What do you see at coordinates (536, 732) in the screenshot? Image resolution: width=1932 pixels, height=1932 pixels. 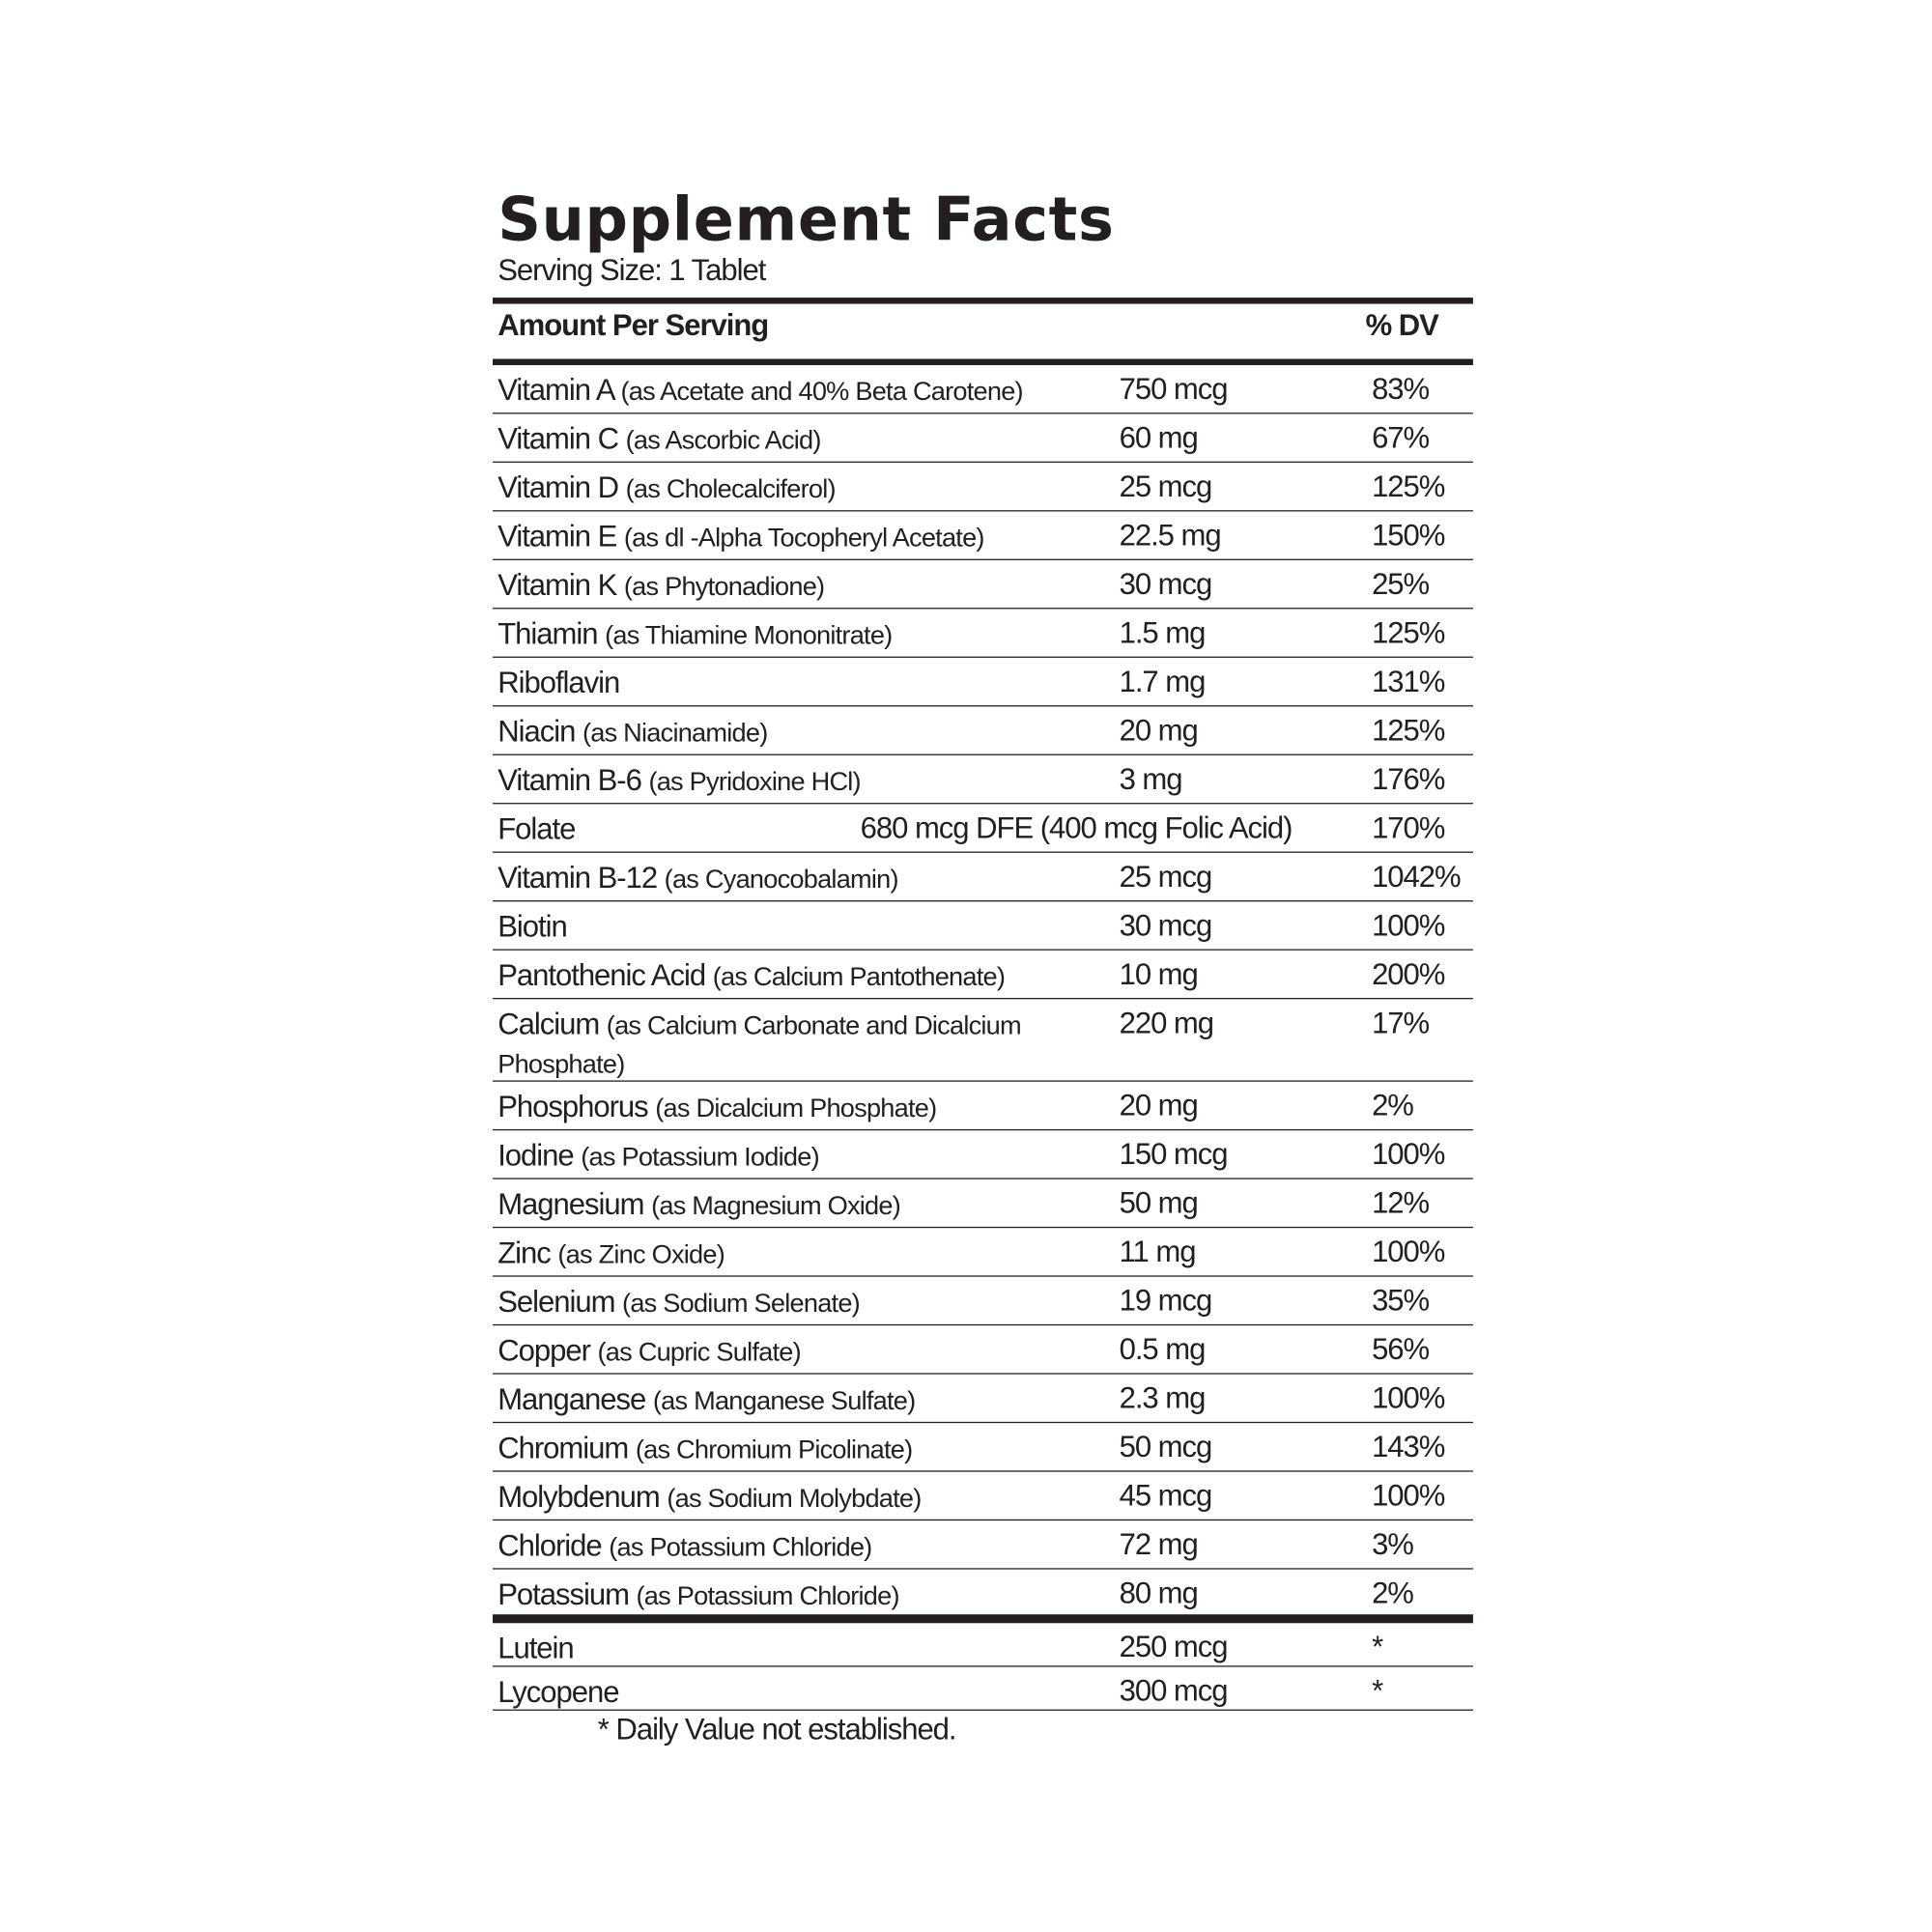 I see `nutrient-name: Niacin` at bounding box center [536, 732].